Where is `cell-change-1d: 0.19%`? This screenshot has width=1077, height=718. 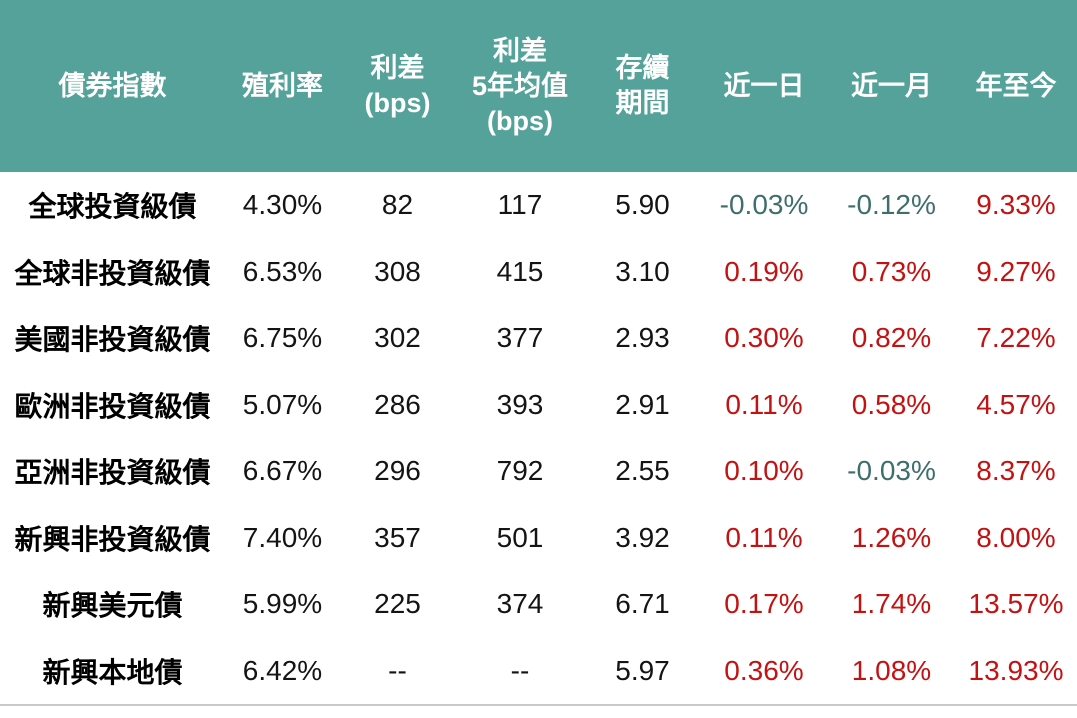 cell-change-1d: 0.19% is located at coordinates (764, 271).